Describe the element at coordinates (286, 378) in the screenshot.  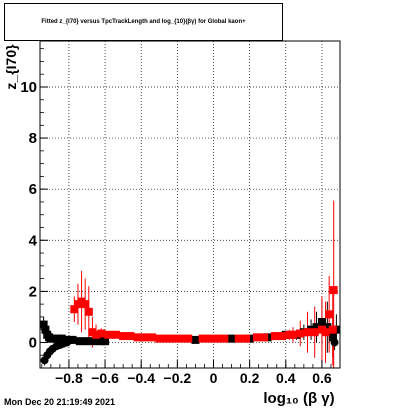
I see `x-tick-label: 0.4` at that location.